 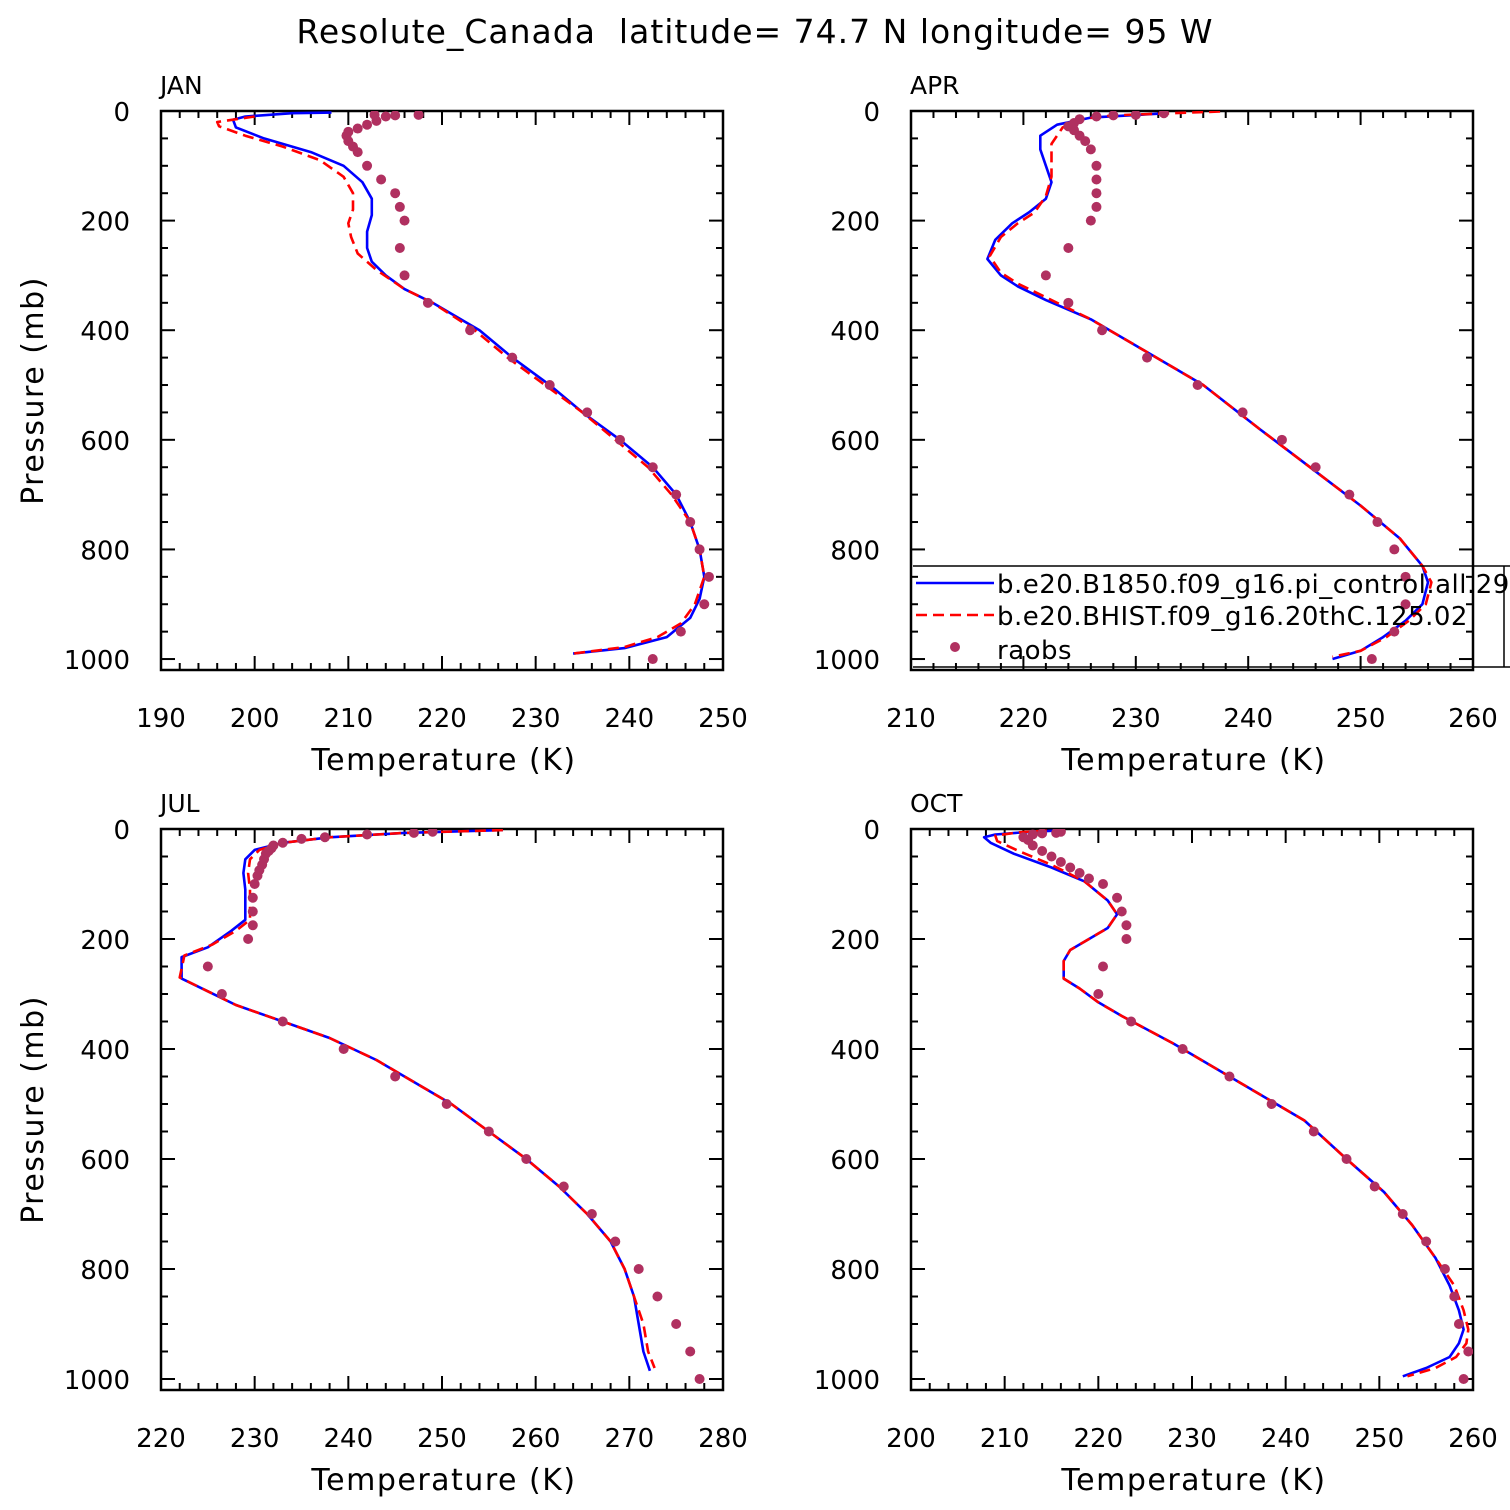 What do you see at coordinates (1286, 1439) in the screenshot?
I see `x-tick-label: 240` at bounding box center [1286, 1439].